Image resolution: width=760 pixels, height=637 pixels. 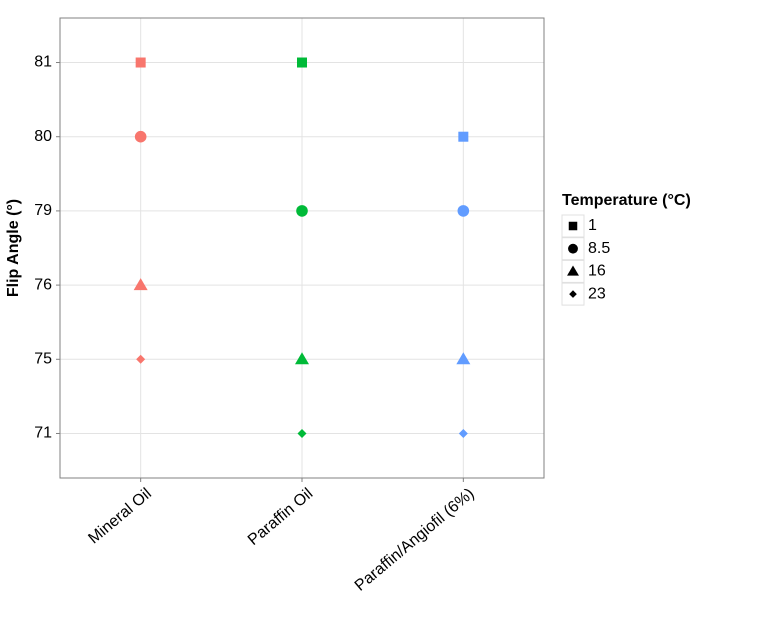 What do you see at coordinates (415, 539) in the screenshot?
I see `x-tick-label: Paraffin/Angiofil (6%)` at bounding box center [415, 539].